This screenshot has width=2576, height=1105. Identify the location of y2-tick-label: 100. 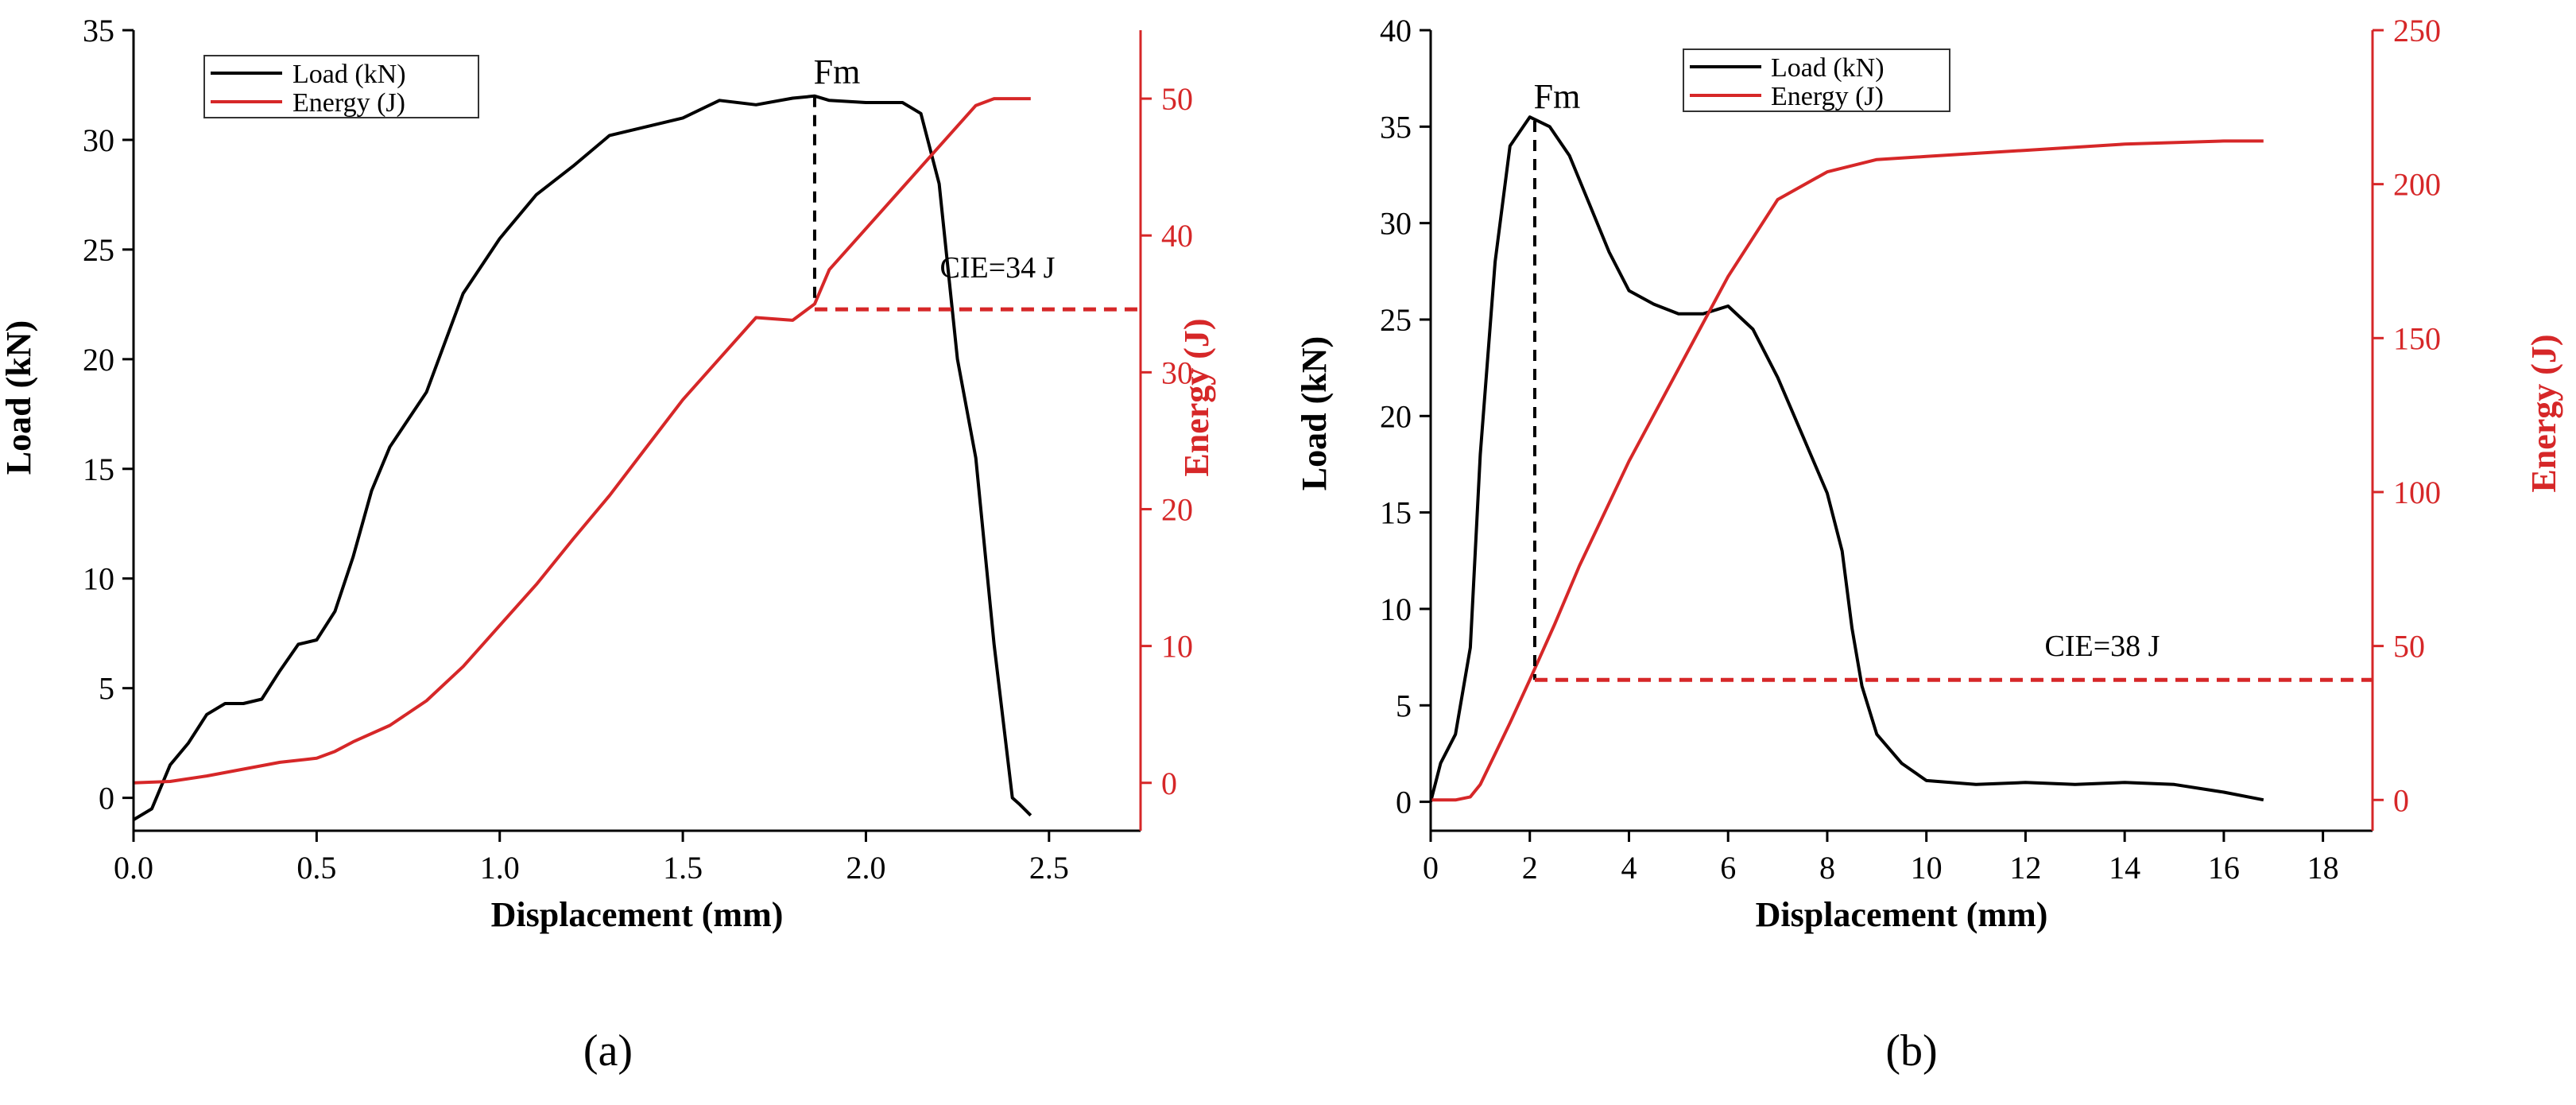
(2417, 493).